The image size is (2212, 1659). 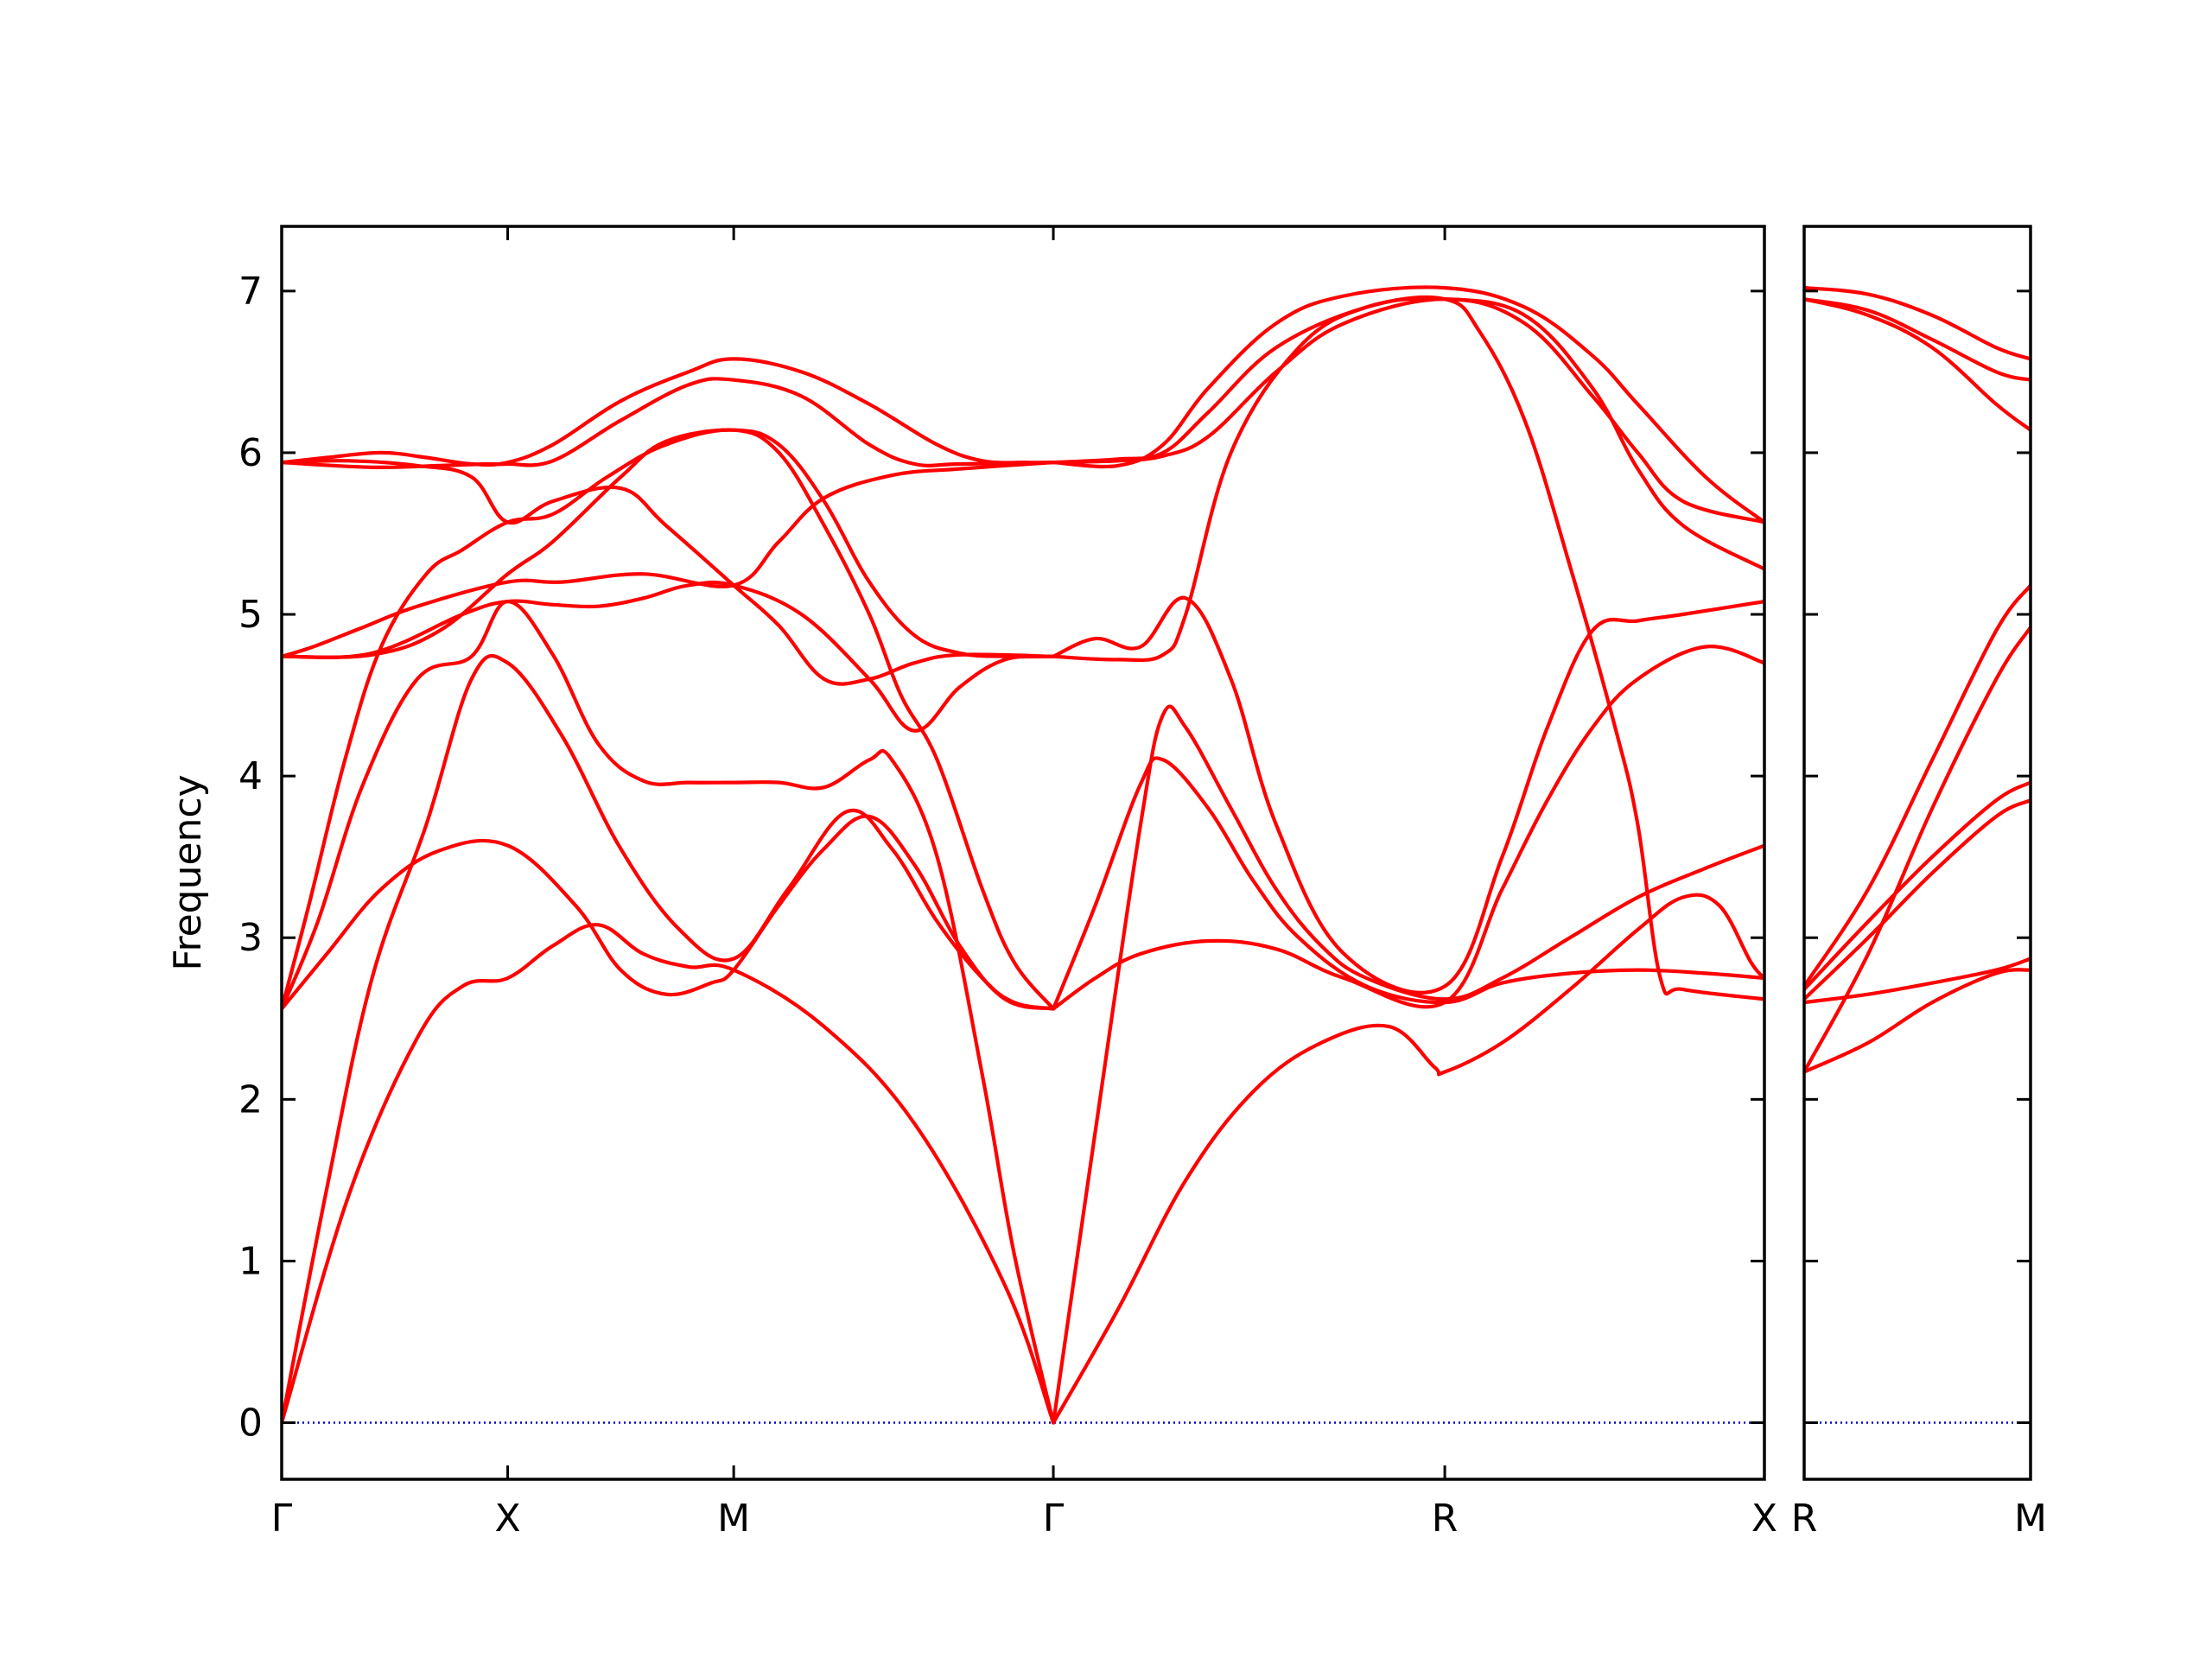 What do you see at coordinates (250, 1261) in the screenshot?
I see `y-tick-label: 1` at bounding box center [250, 1261].